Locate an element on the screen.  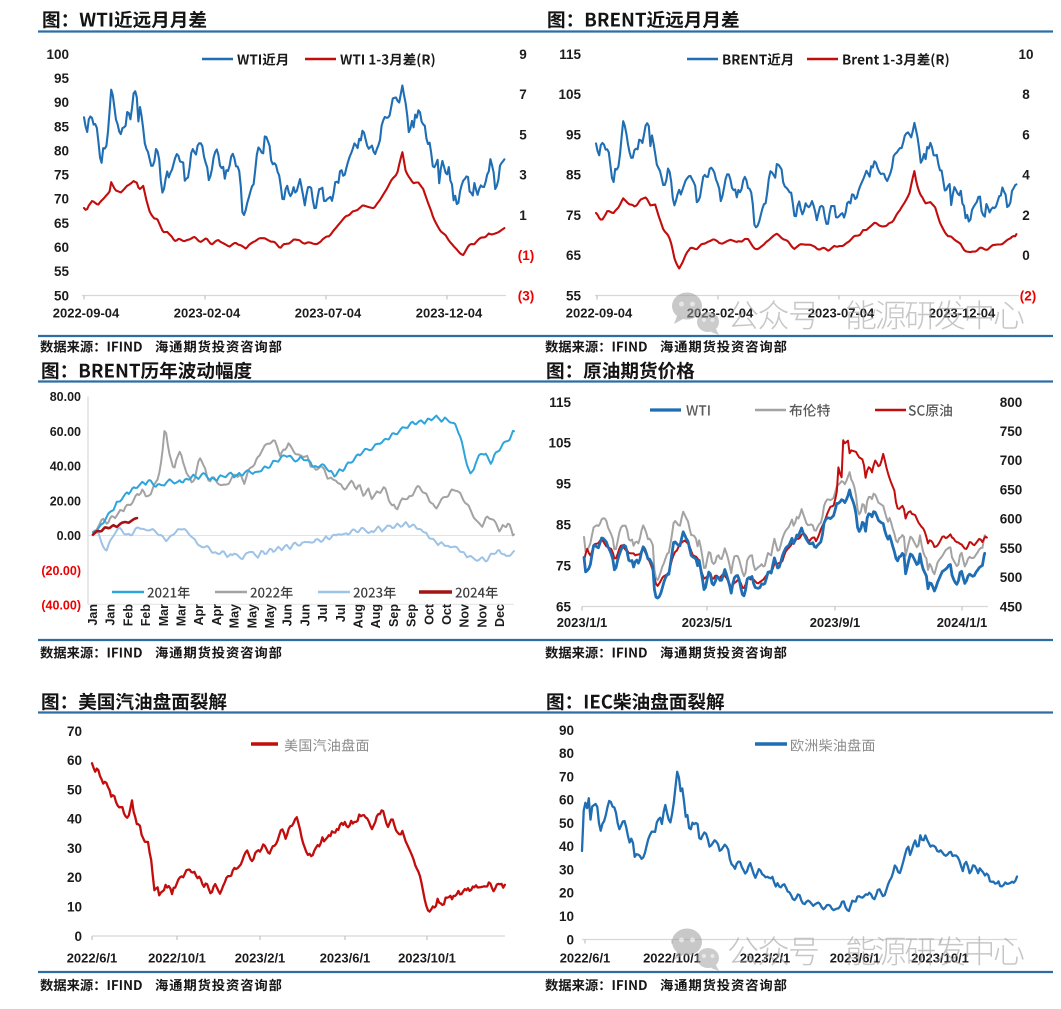
svg-text: 1 is located at coordinates (523, 215).